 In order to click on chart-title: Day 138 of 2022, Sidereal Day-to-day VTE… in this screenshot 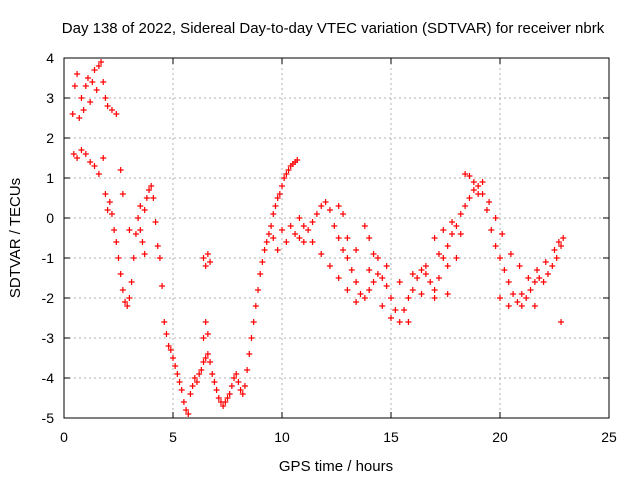, I will do `click(333, 28)`.